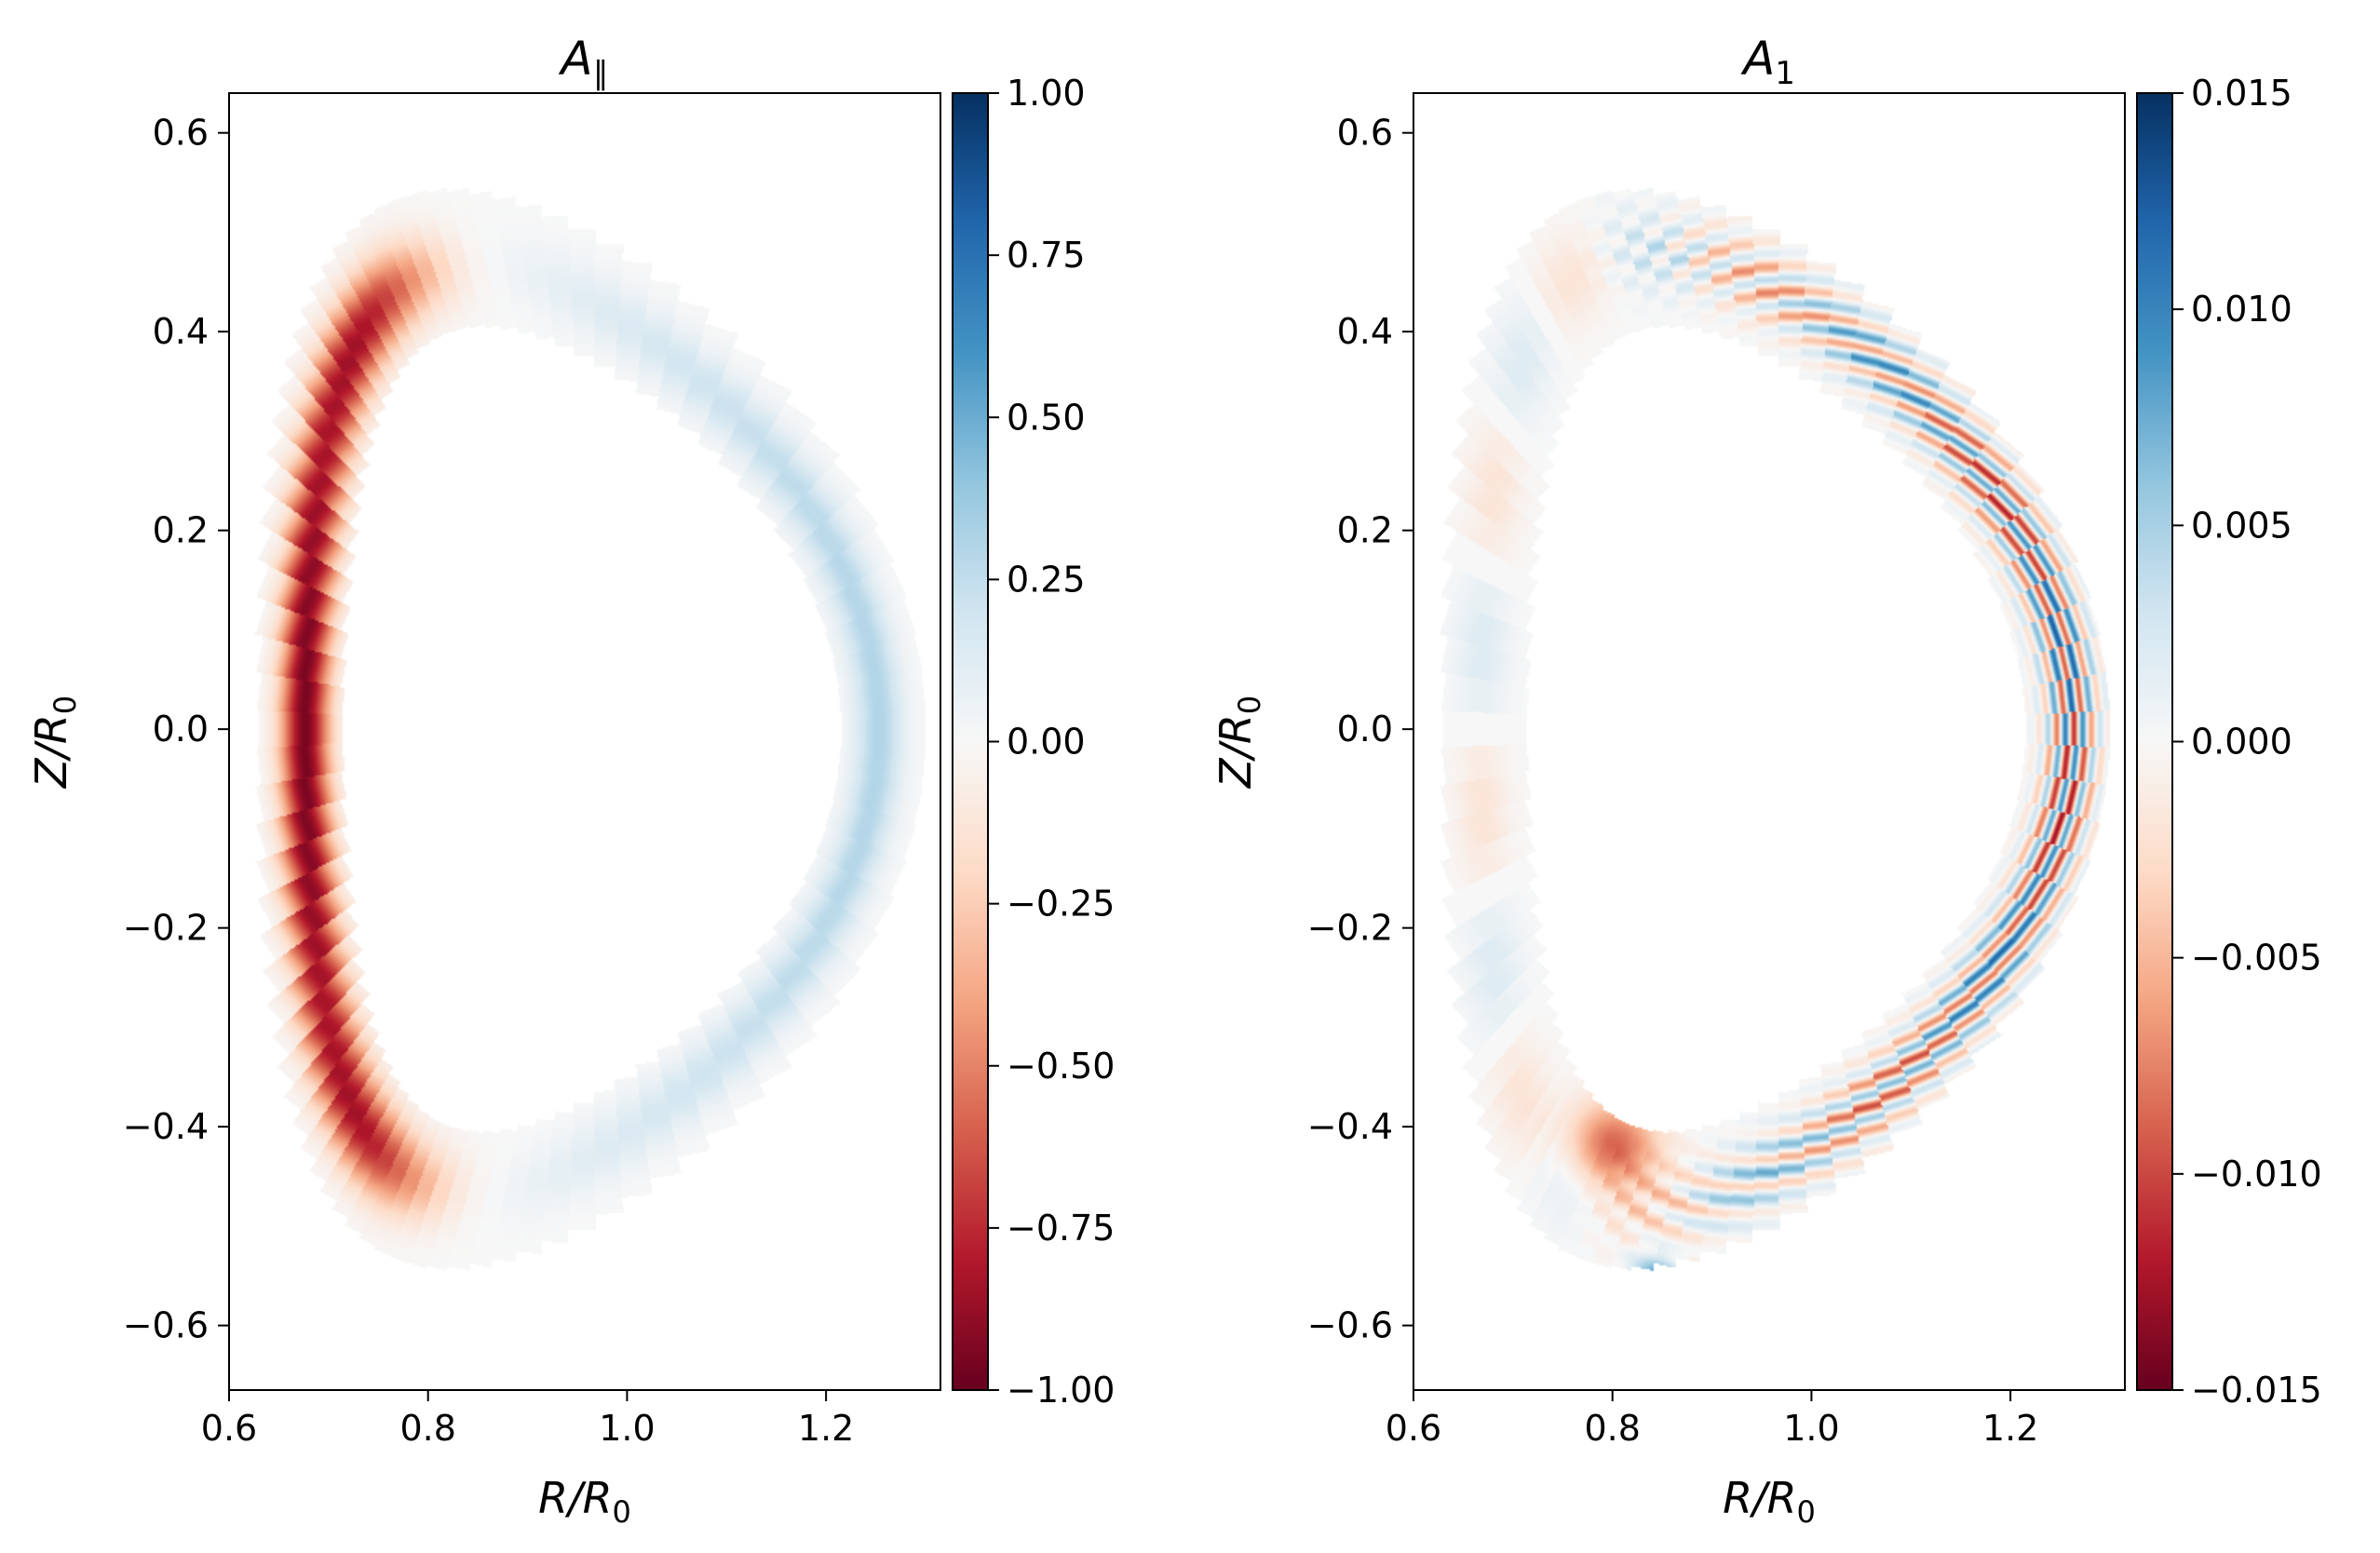 This screenshot has height=1553, width=2380. What do you see at coordinates (1046, 417) in the screenshot?
I see `colorbar-tick-label: 0.50` at bounding box center [1046, 417].